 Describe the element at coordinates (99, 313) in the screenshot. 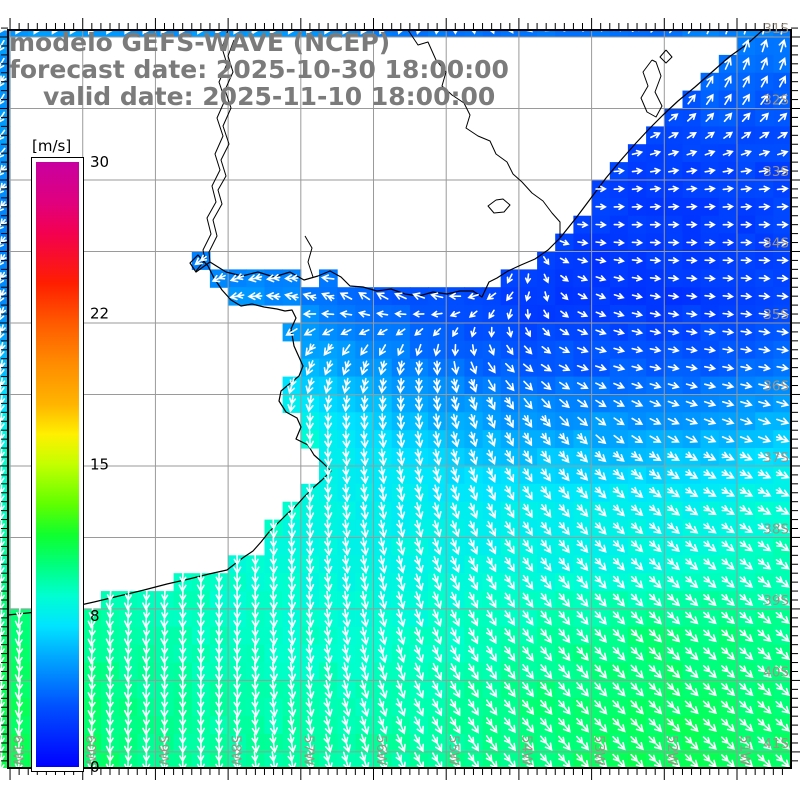

I see `colorbar-tick-label: 22` at that location.